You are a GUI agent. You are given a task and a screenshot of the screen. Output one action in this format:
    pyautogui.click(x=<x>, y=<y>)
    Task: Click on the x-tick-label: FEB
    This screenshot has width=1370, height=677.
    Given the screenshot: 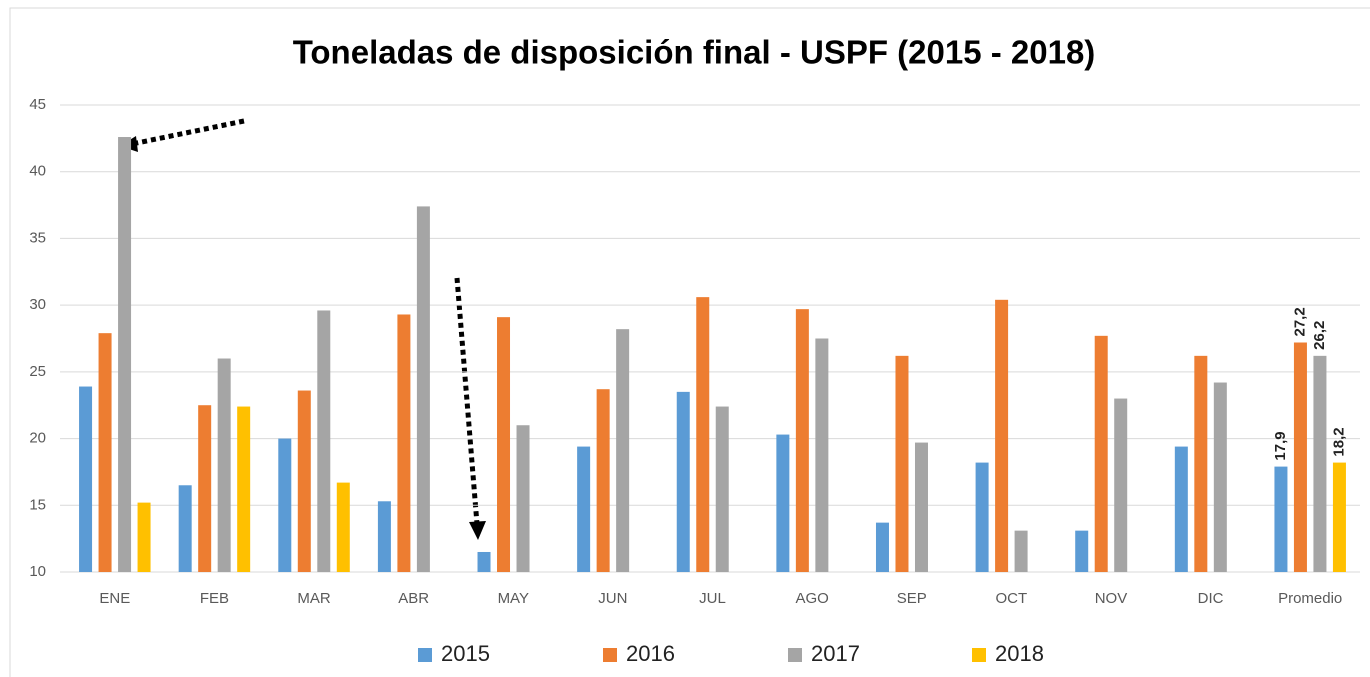 What is the action you would take?
    pyautogui.click(x=214, y=598)
    